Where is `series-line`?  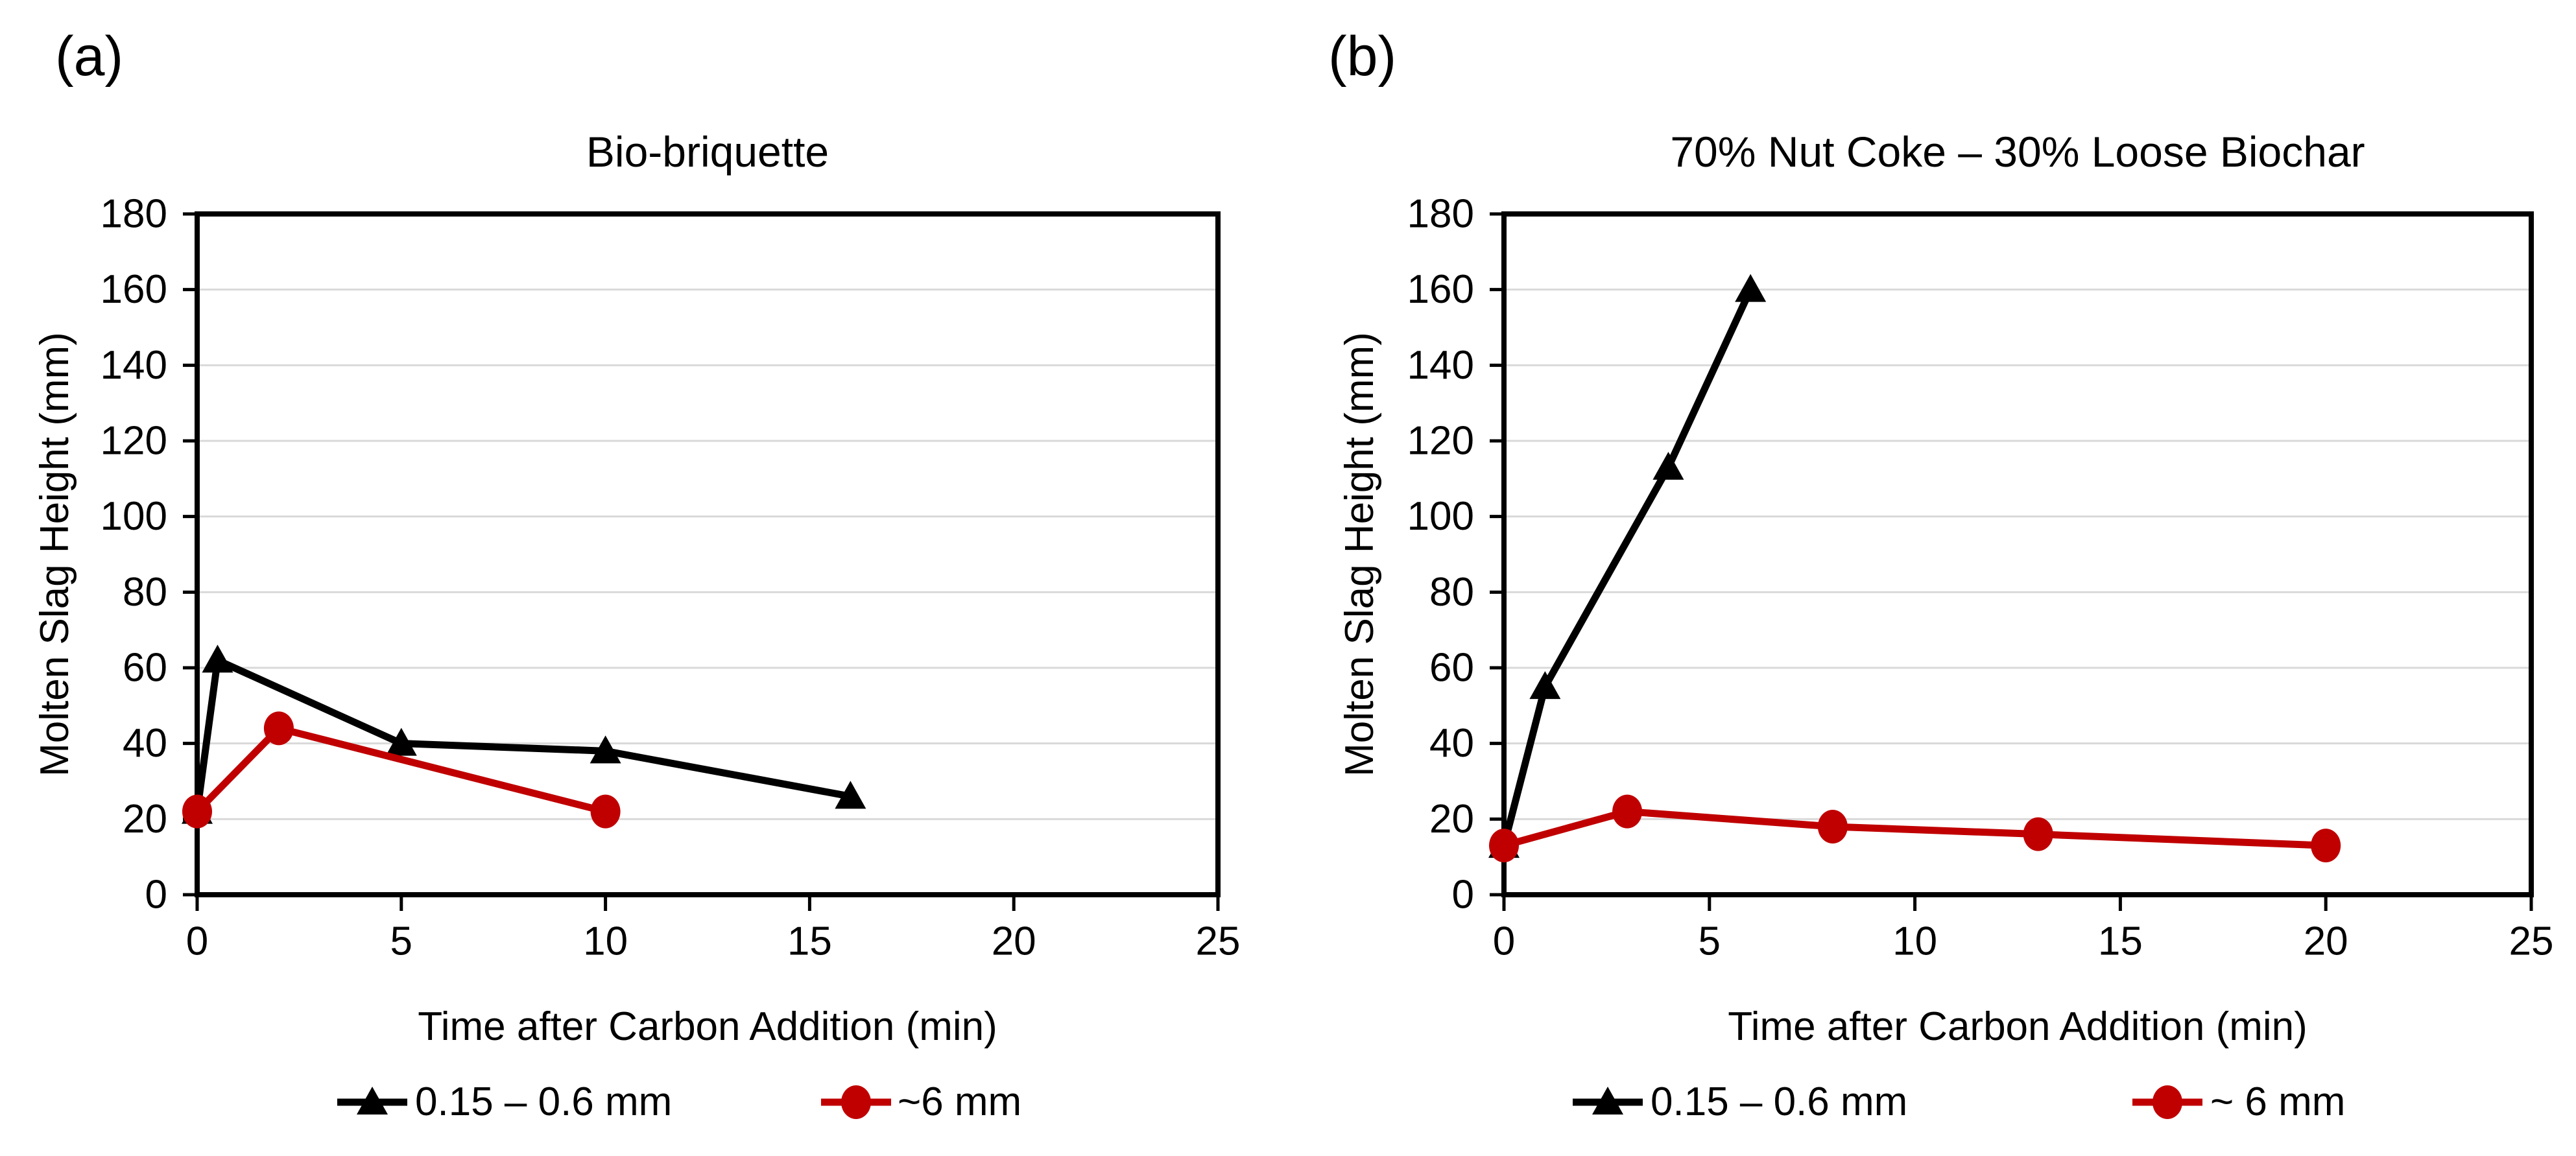 series-line is located at coordinates (1627, 567).